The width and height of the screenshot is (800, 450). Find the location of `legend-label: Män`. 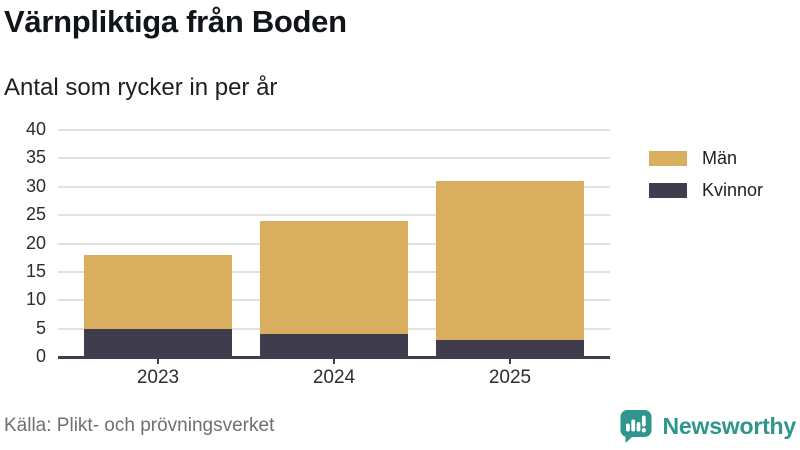

legend-label: Män is located at coordinates (720, 158).